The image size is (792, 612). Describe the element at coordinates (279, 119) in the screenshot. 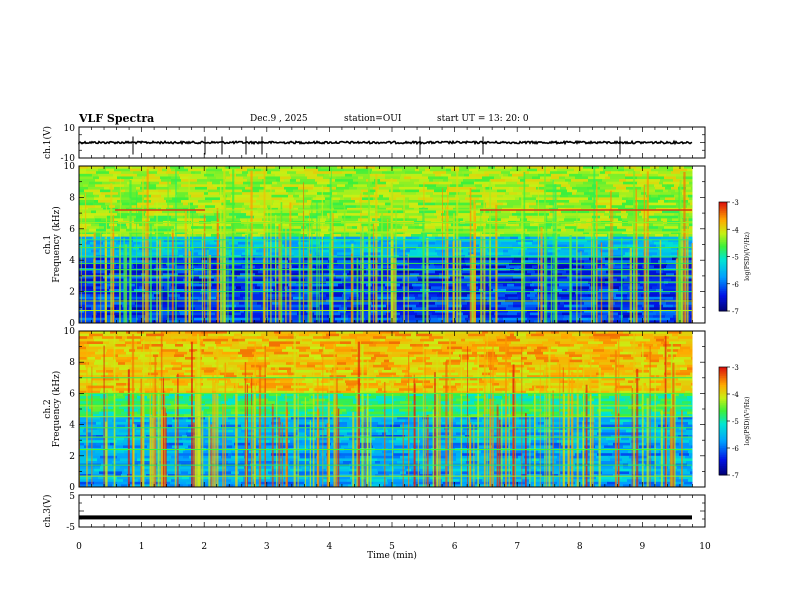

I see `date-label: Dec.9 , 2025` at that location.